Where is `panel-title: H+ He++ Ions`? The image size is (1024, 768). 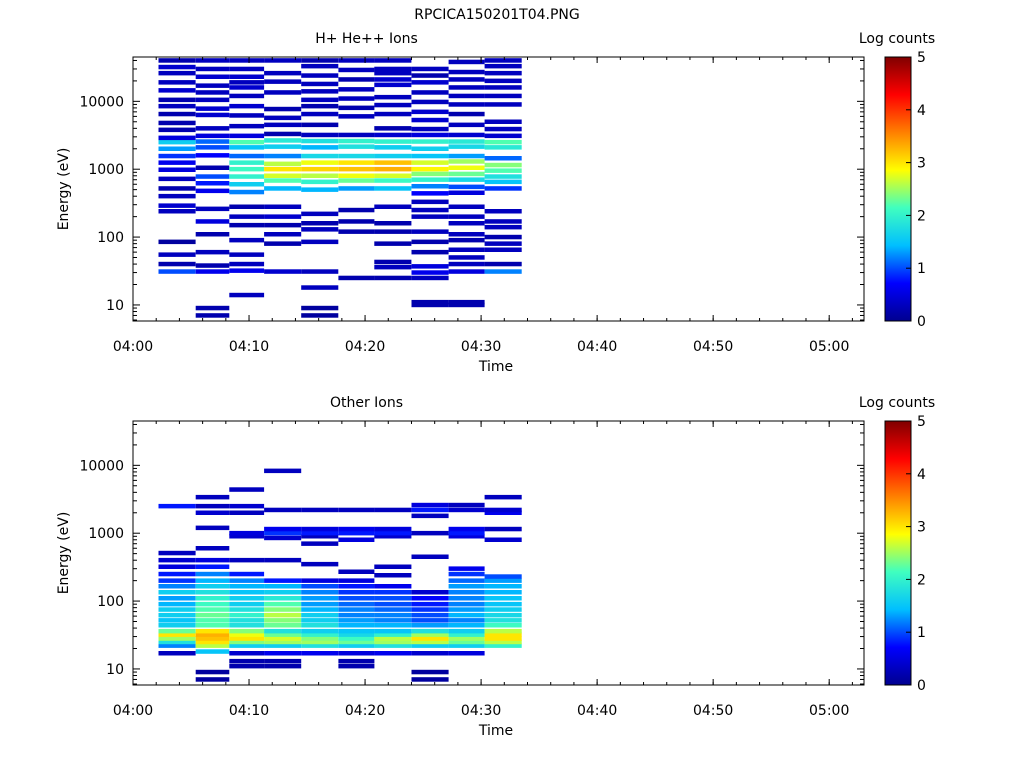
panel-title: H+ He++ Ions is located at coordinates (366, 39).